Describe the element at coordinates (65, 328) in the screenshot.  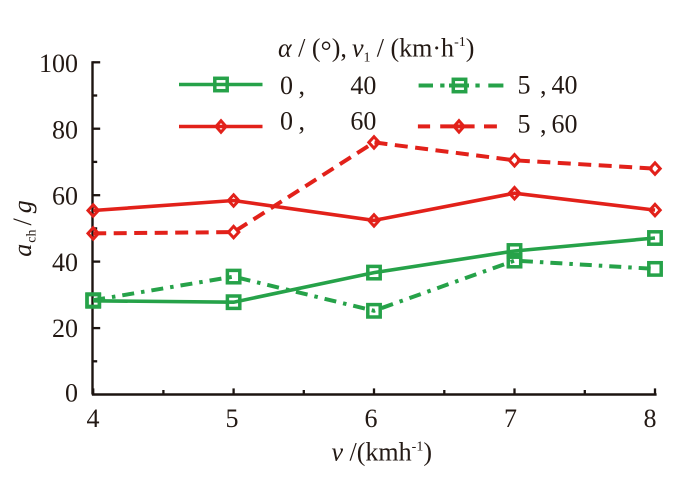
I see `svg-text: 20` at that location.